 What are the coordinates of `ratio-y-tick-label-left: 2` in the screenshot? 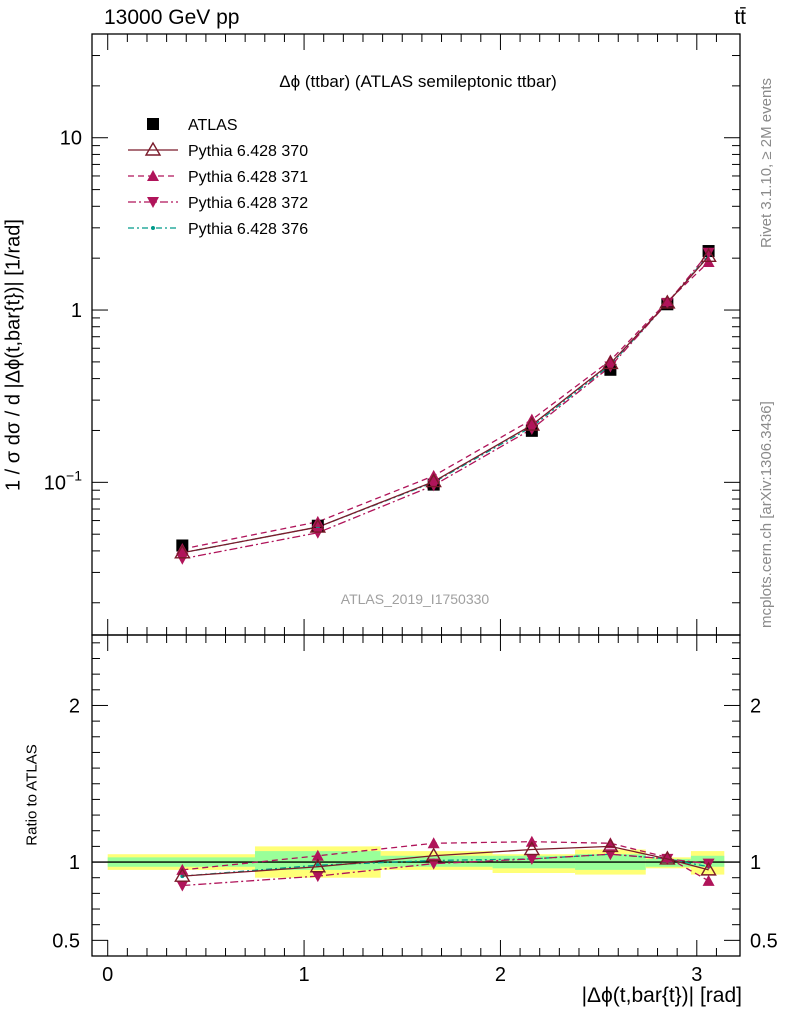 It's located at (74, 706).